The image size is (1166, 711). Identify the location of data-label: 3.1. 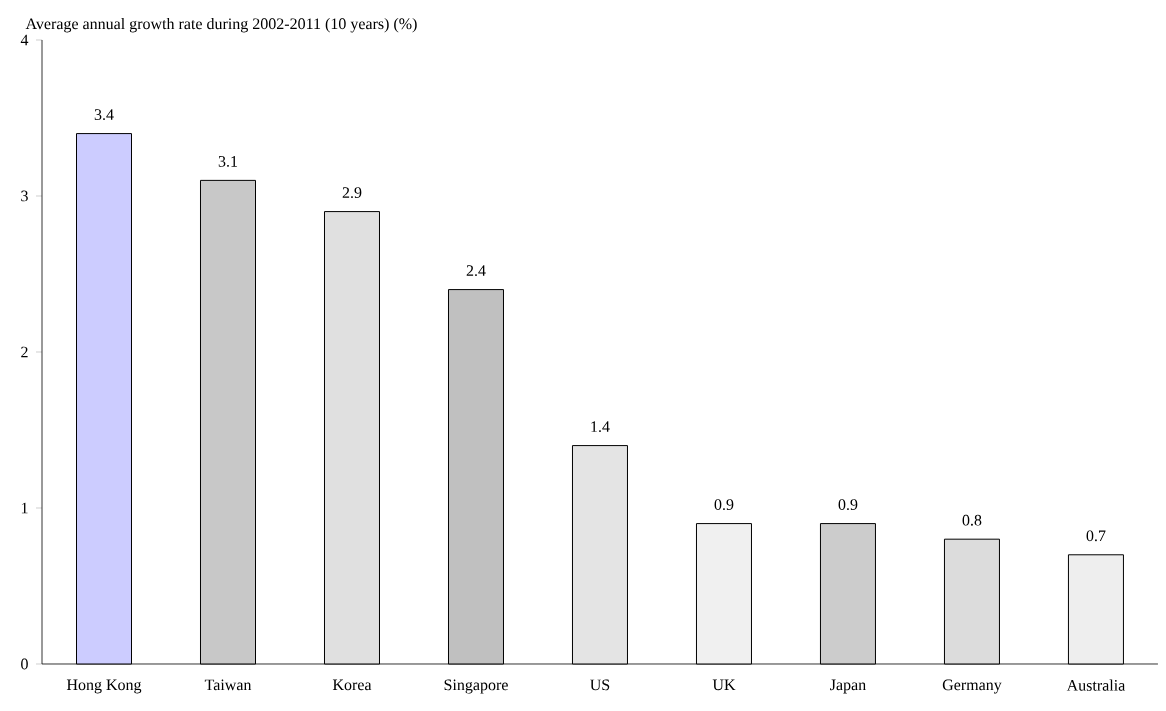
(228, 161).